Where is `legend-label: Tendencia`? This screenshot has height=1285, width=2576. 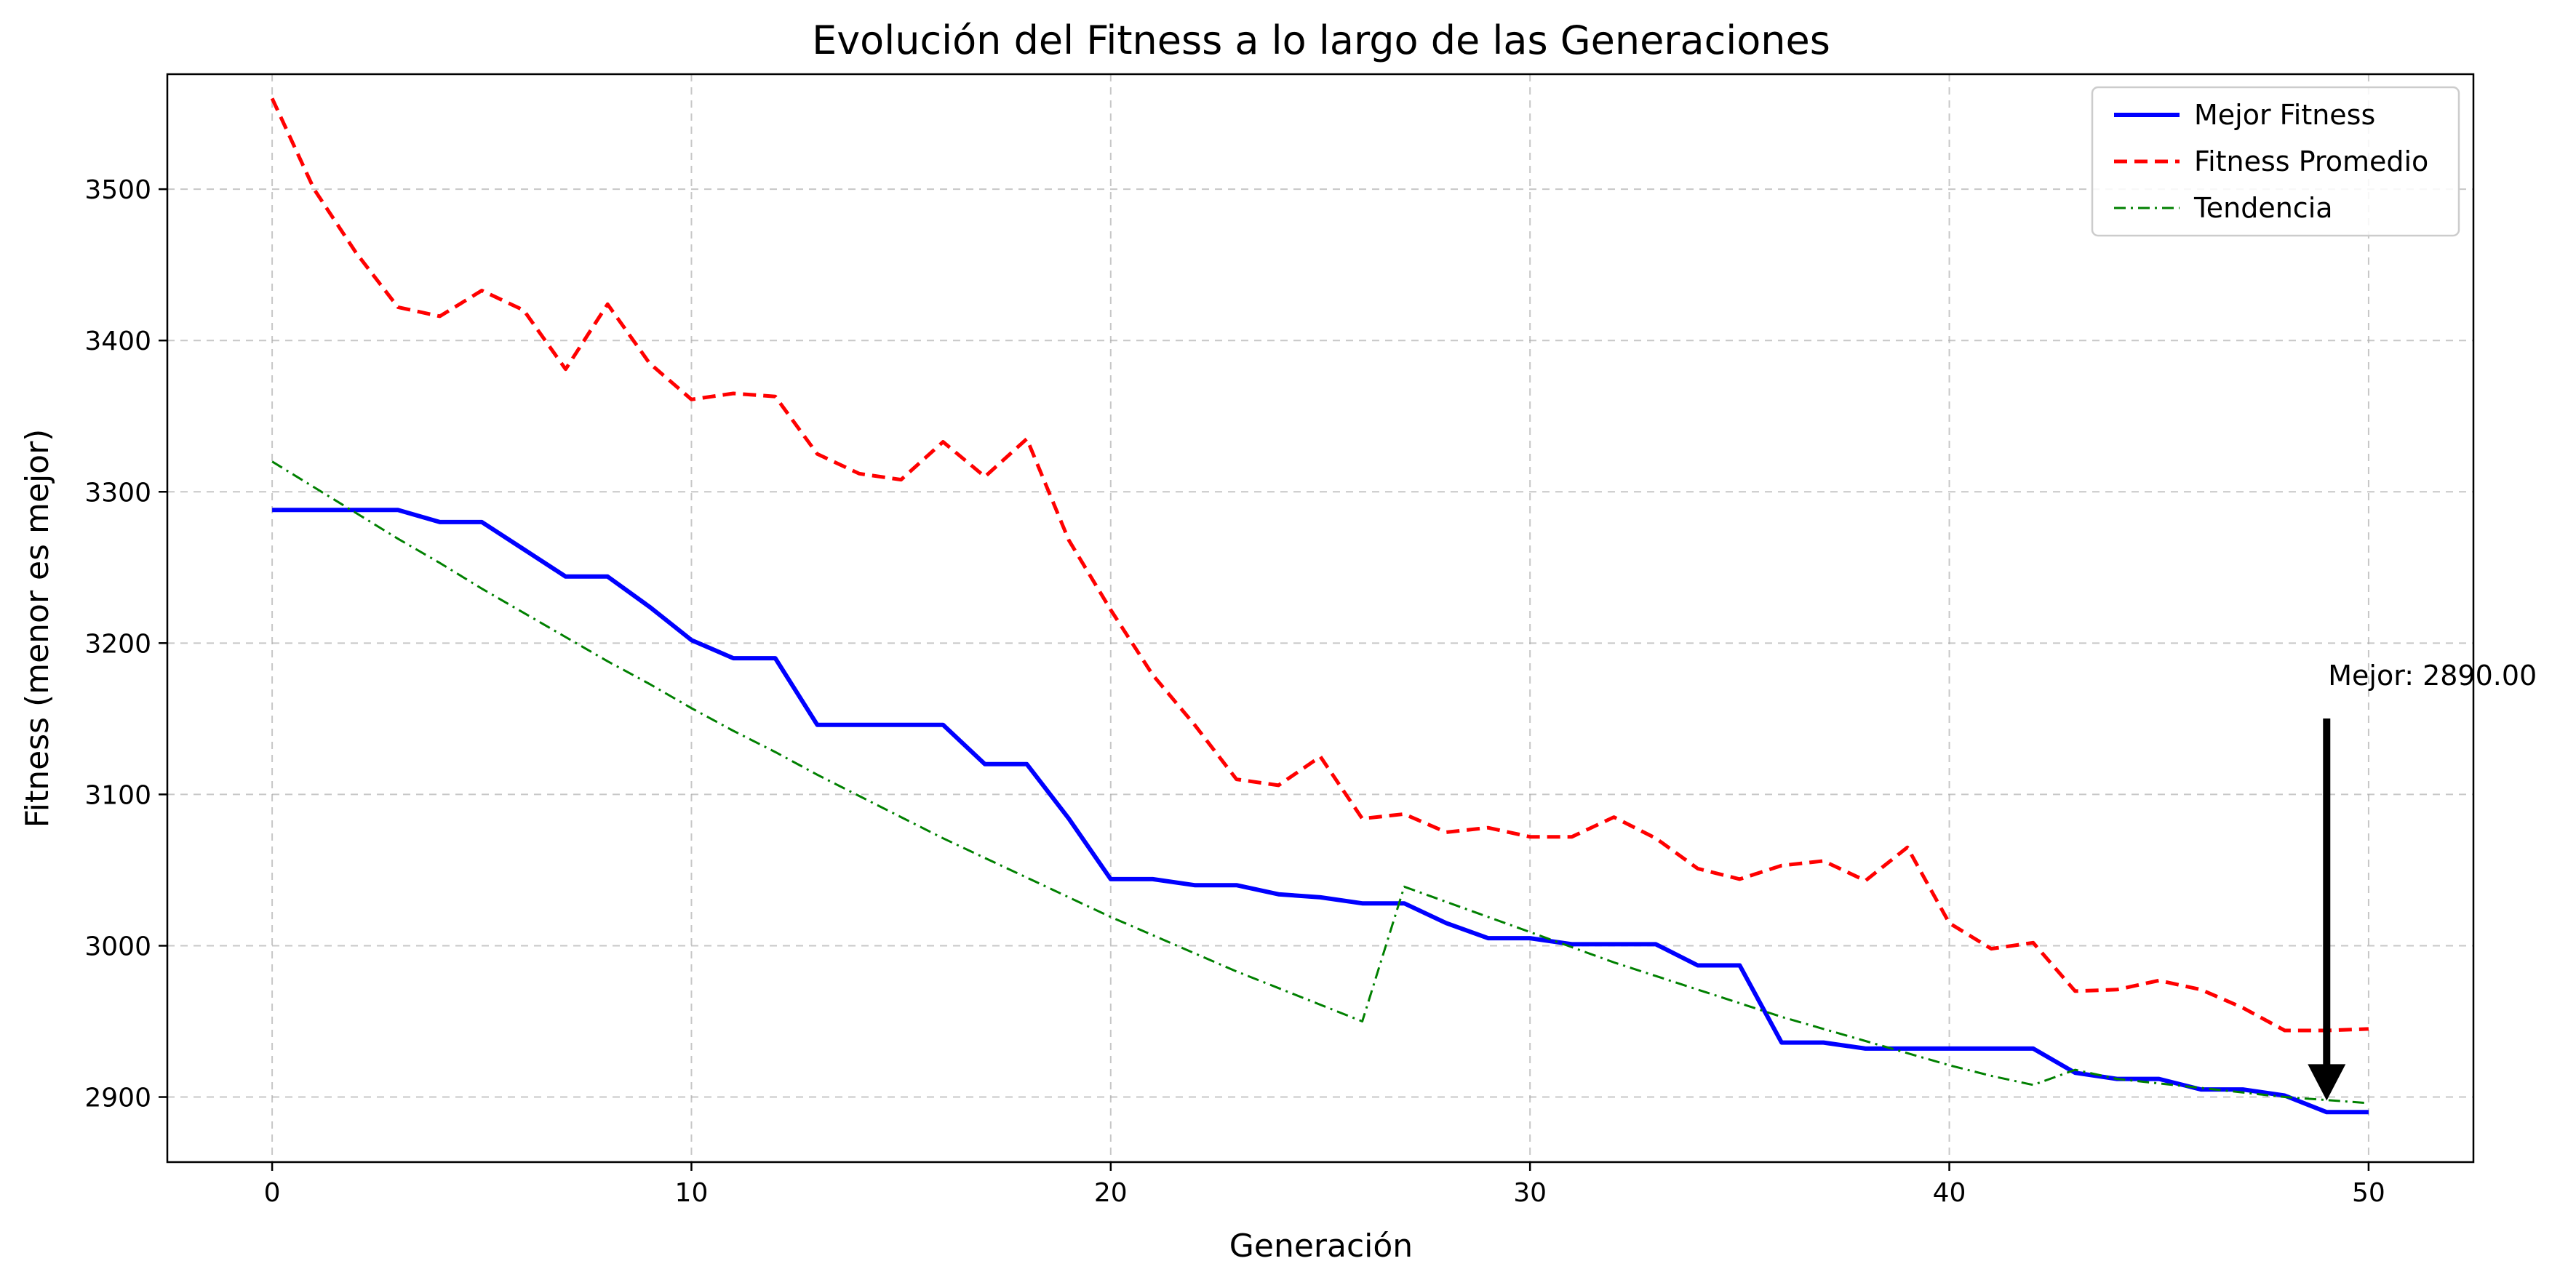 legend-label: Tendencia is located at coordinates (2263, 208).